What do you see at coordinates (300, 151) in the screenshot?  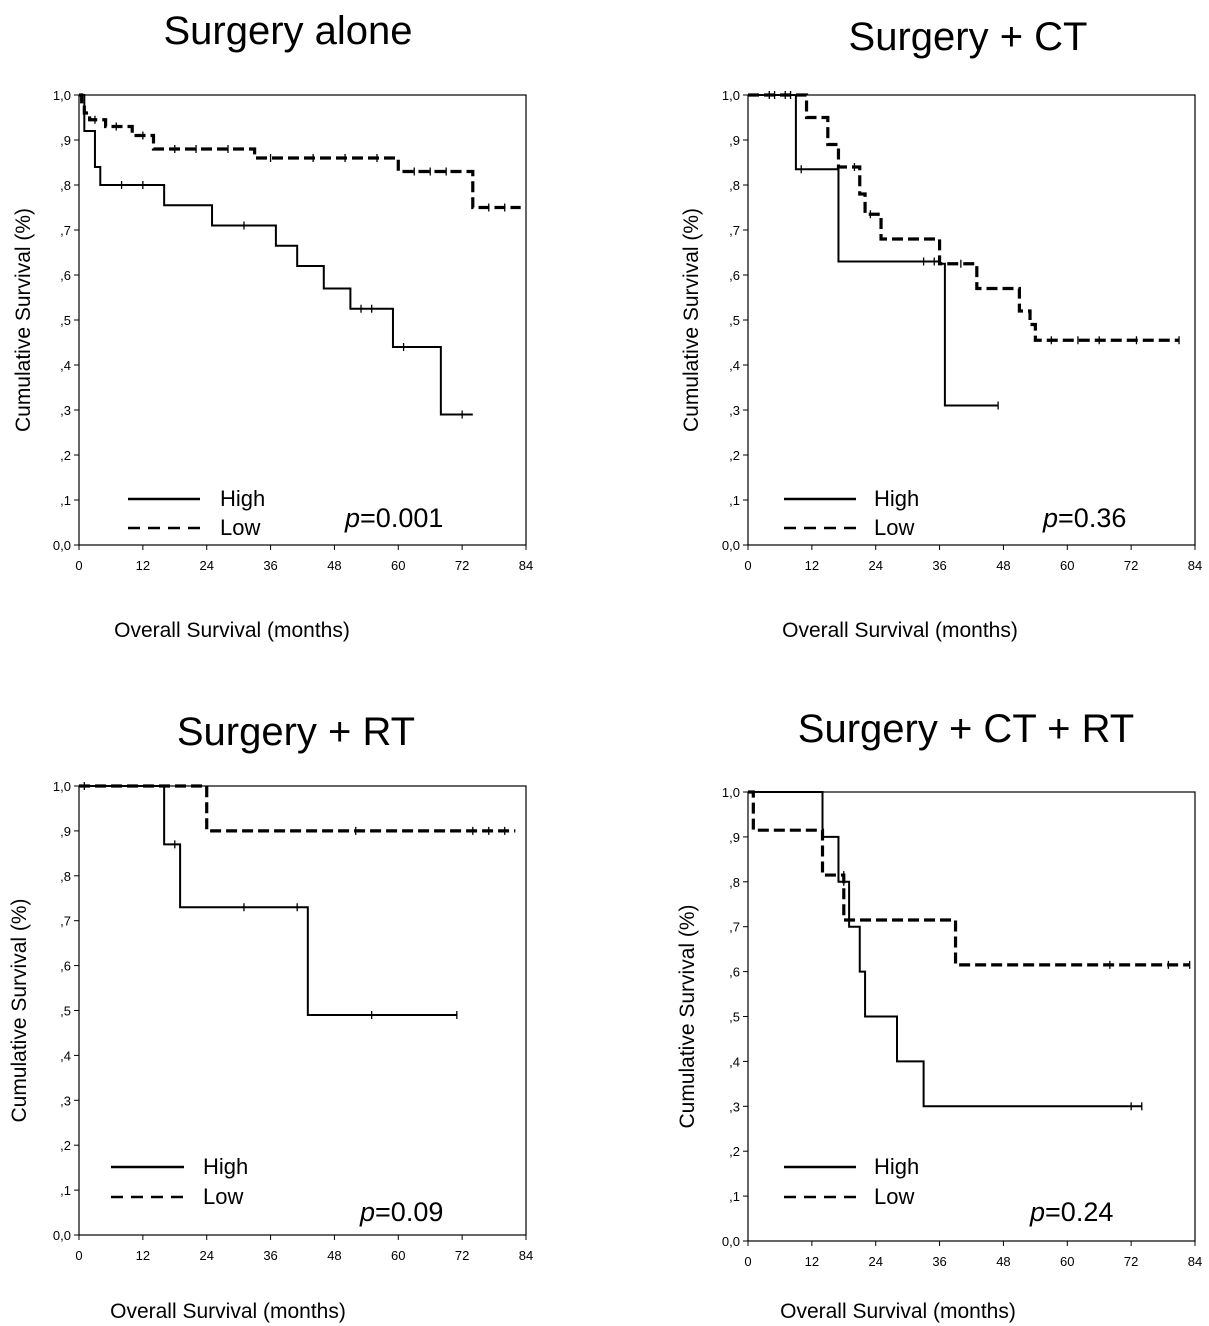 I see `series-line-low` at bounding box center [300, 151].